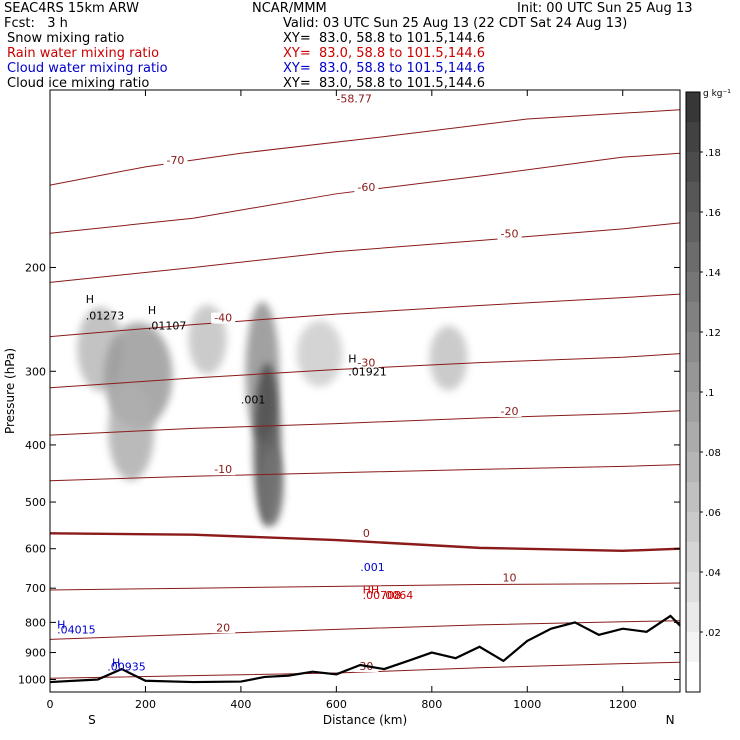  Describe the element at coordinates (35, 267) in the screenshot. I see `y-tick-label: 200` at that location.